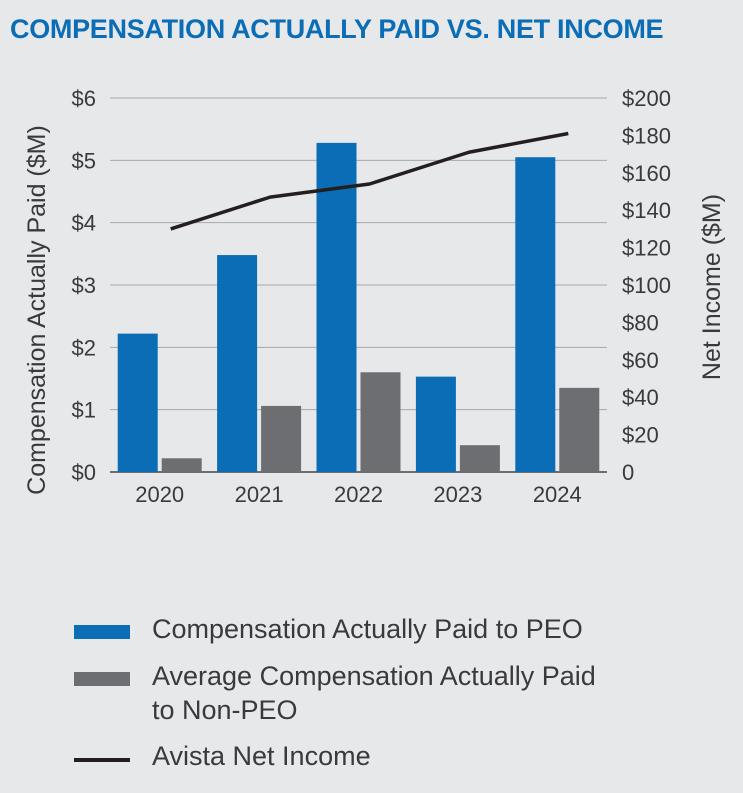 Image resolution: width=743 pixels, height=793 pixels. Describe the element at coordinates (457, 494) in the screenshot. I see `x-tick-label: 2023` at that location.